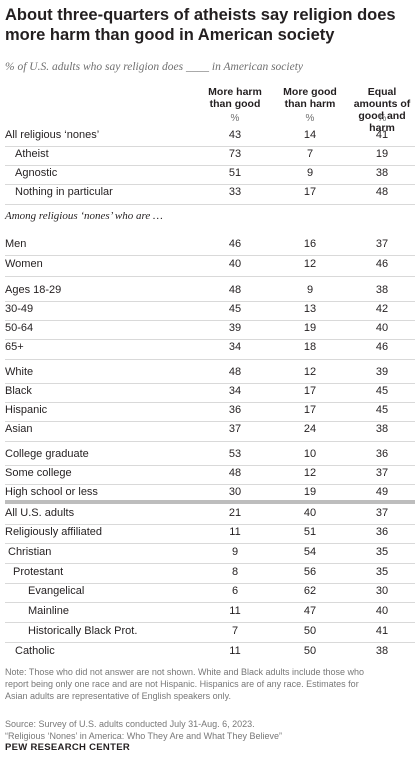  What do you see at coordinates (310, 591) in the screenshot?
I see `cell-value: 62` at bounding box center [310, 591].